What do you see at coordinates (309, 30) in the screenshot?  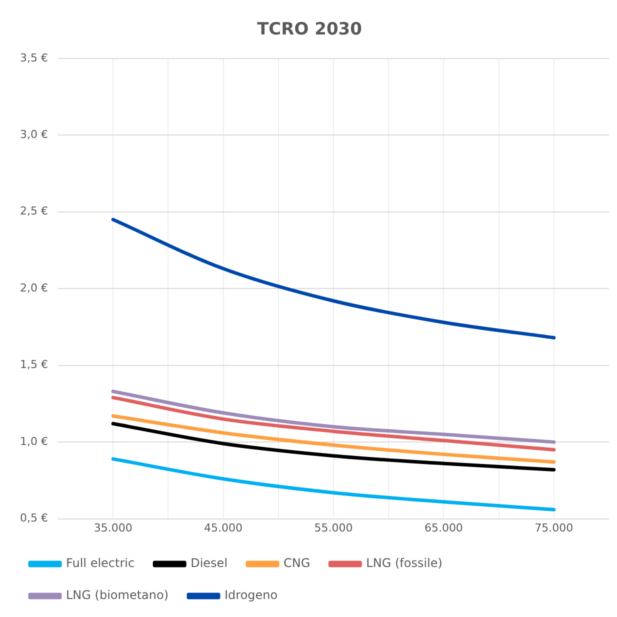 I see `chart-title: TCRO 2030` at bounding box center [309, 30].